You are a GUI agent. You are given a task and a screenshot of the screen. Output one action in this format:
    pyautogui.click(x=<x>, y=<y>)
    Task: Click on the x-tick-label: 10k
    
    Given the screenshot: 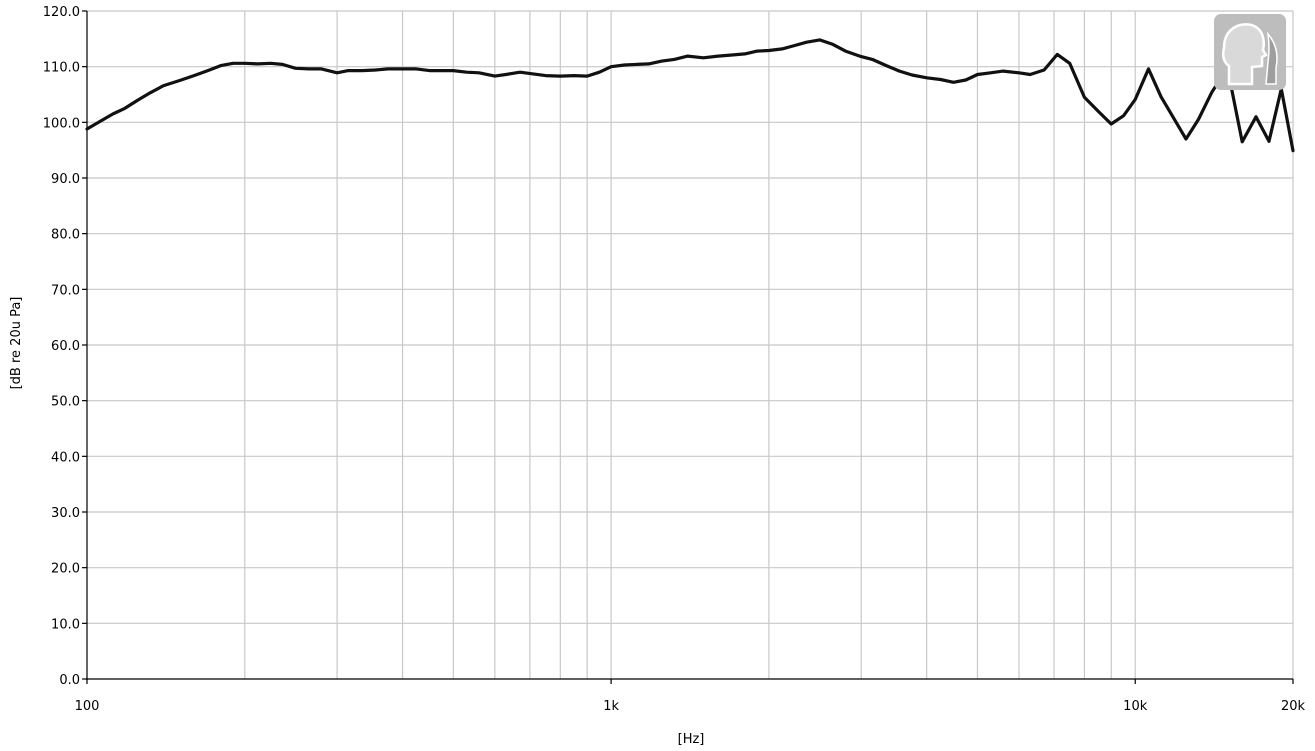 What is the action you would take?
    pyautogui.click(x=1135, y=706)
    